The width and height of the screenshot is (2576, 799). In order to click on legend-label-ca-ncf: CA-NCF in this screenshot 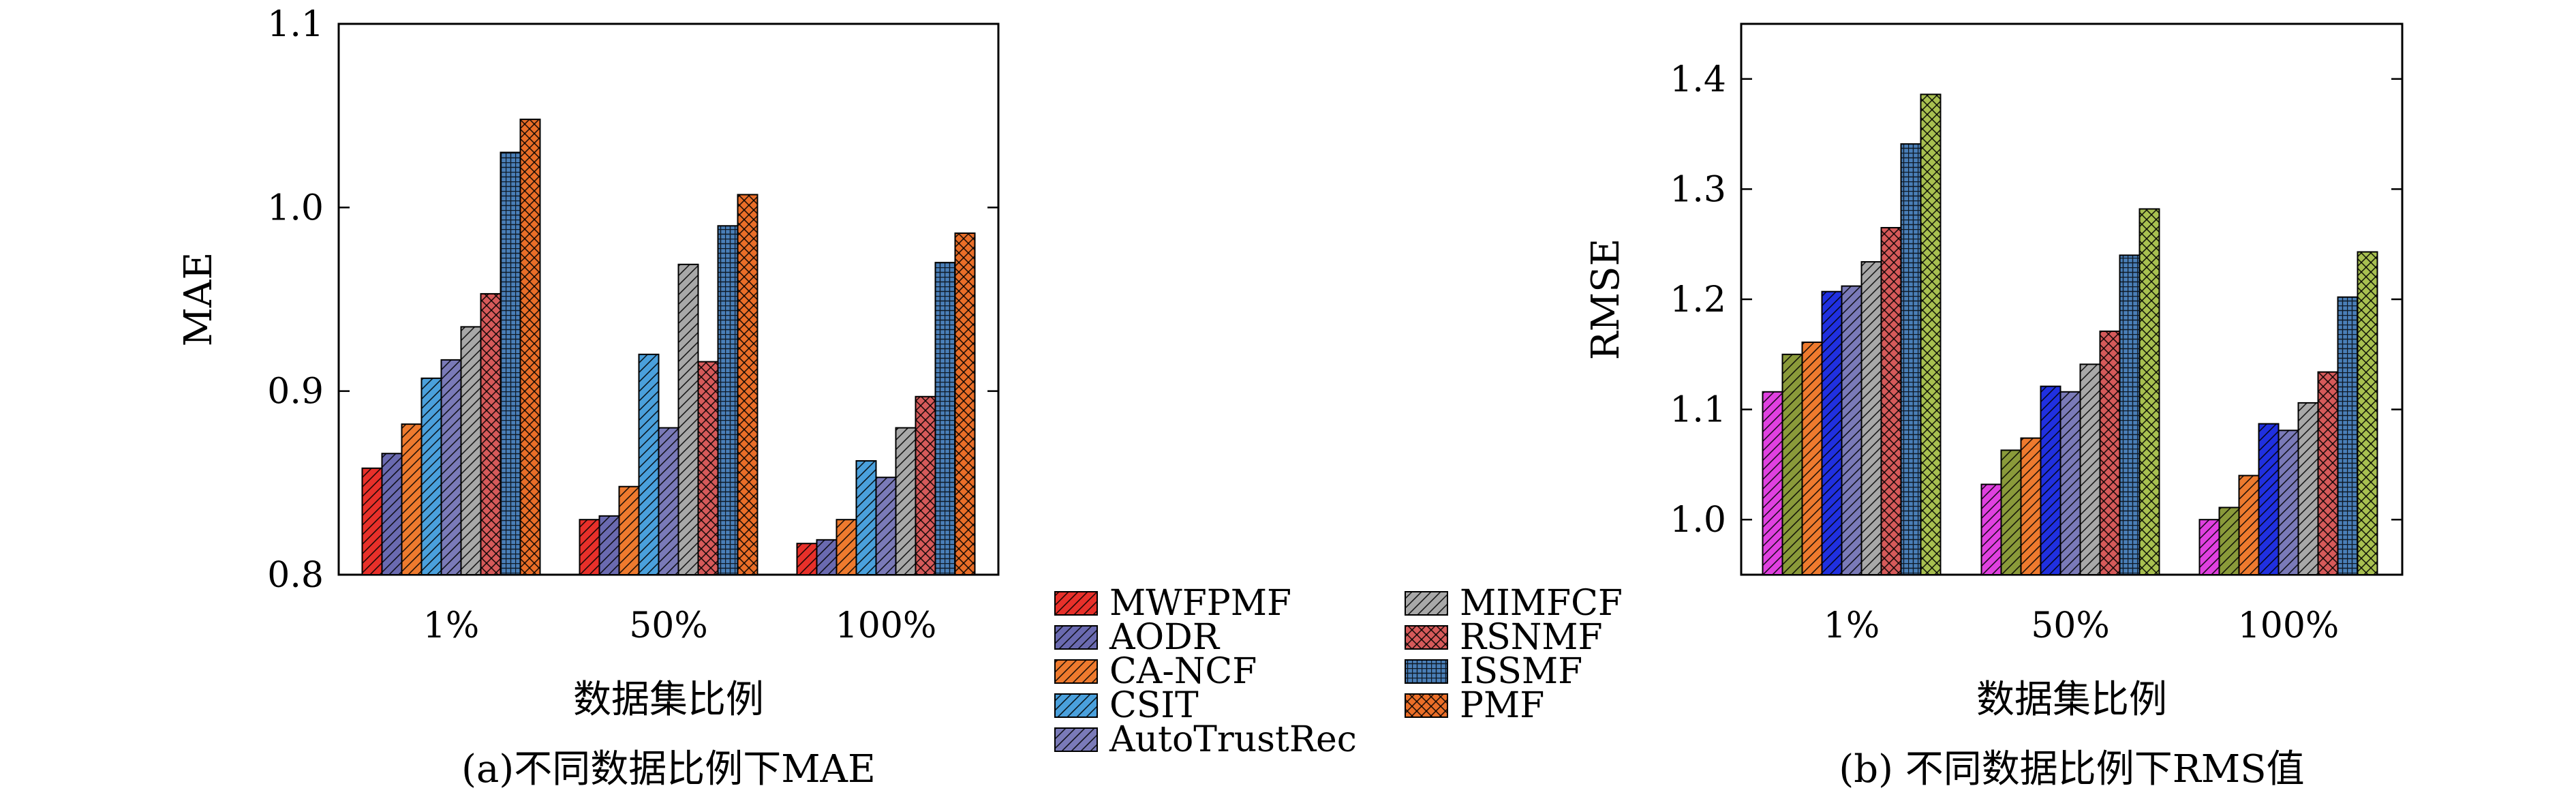, I will do `click(1183, 671)`.